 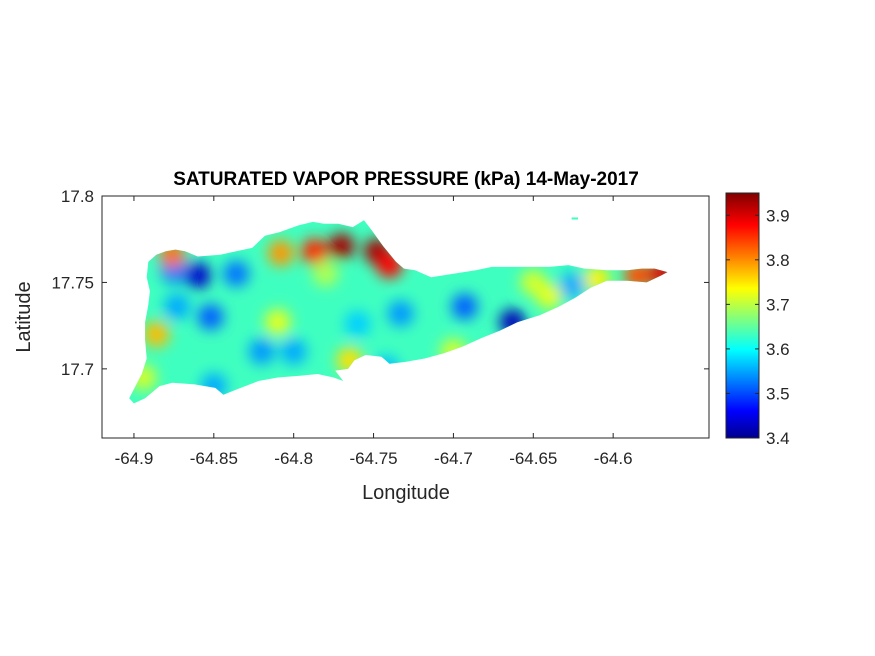 What do you see at coordinates (406, 493) in the screenshot?
I see `x-axis-label: Longitude` at bounding box center [406, 493].